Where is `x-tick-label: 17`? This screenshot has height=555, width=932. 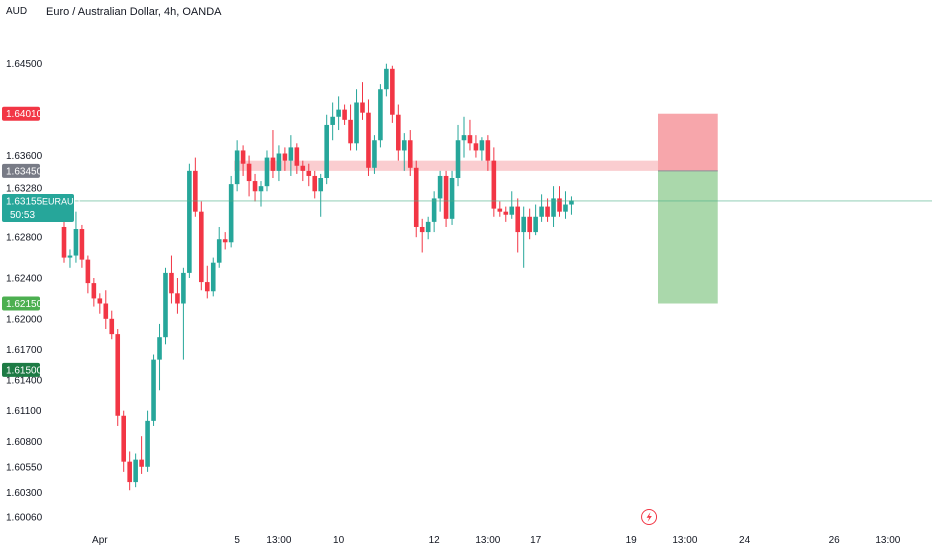 x-tick-label: 17 is located at coordinates (536, 540).